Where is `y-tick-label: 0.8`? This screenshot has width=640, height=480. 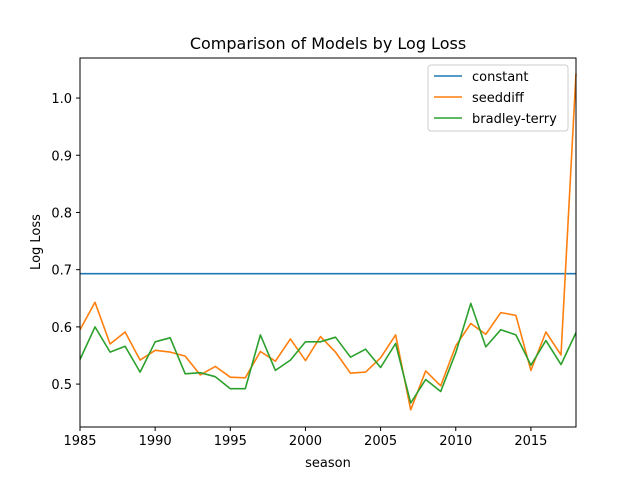
y-tick-label: 0.8 is located at coordinates (61, 213).